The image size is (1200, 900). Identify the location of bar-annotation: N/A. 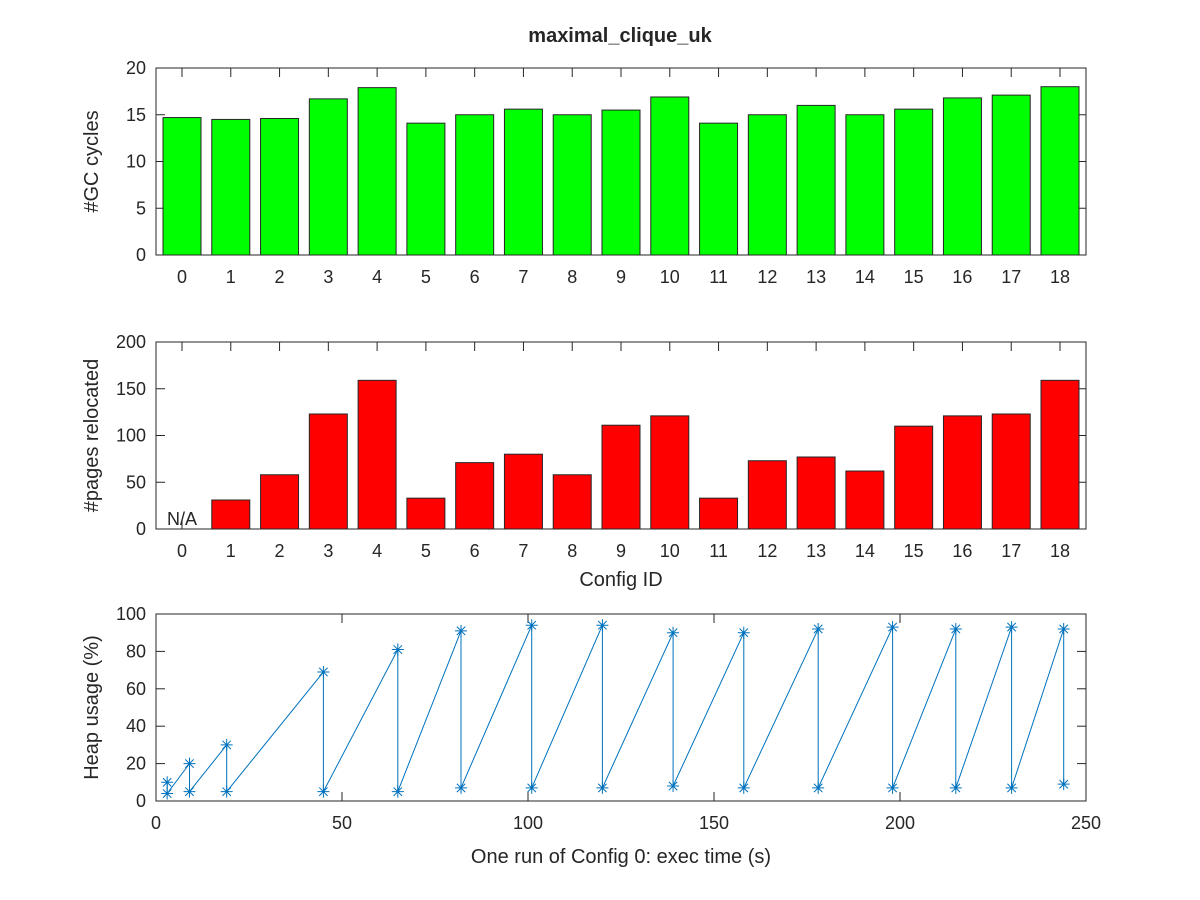
(182, 519).